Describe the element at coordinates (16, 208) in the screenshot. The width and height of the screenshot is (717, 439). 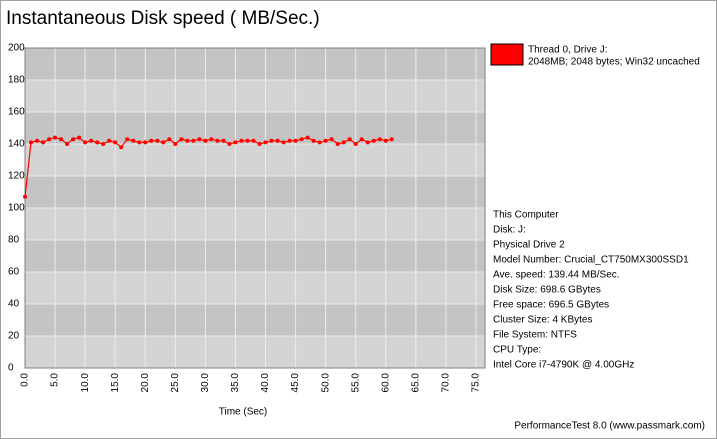
I see `y-tick-label: 100` at that location.